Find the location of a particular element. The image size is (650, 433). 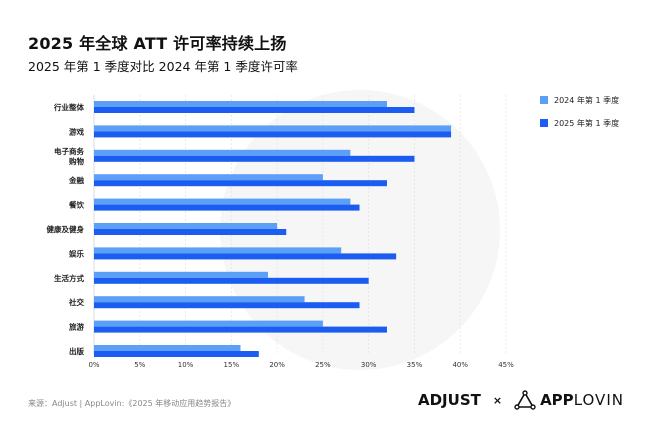

category-label: 社交 is located at coordinates (76, 302).